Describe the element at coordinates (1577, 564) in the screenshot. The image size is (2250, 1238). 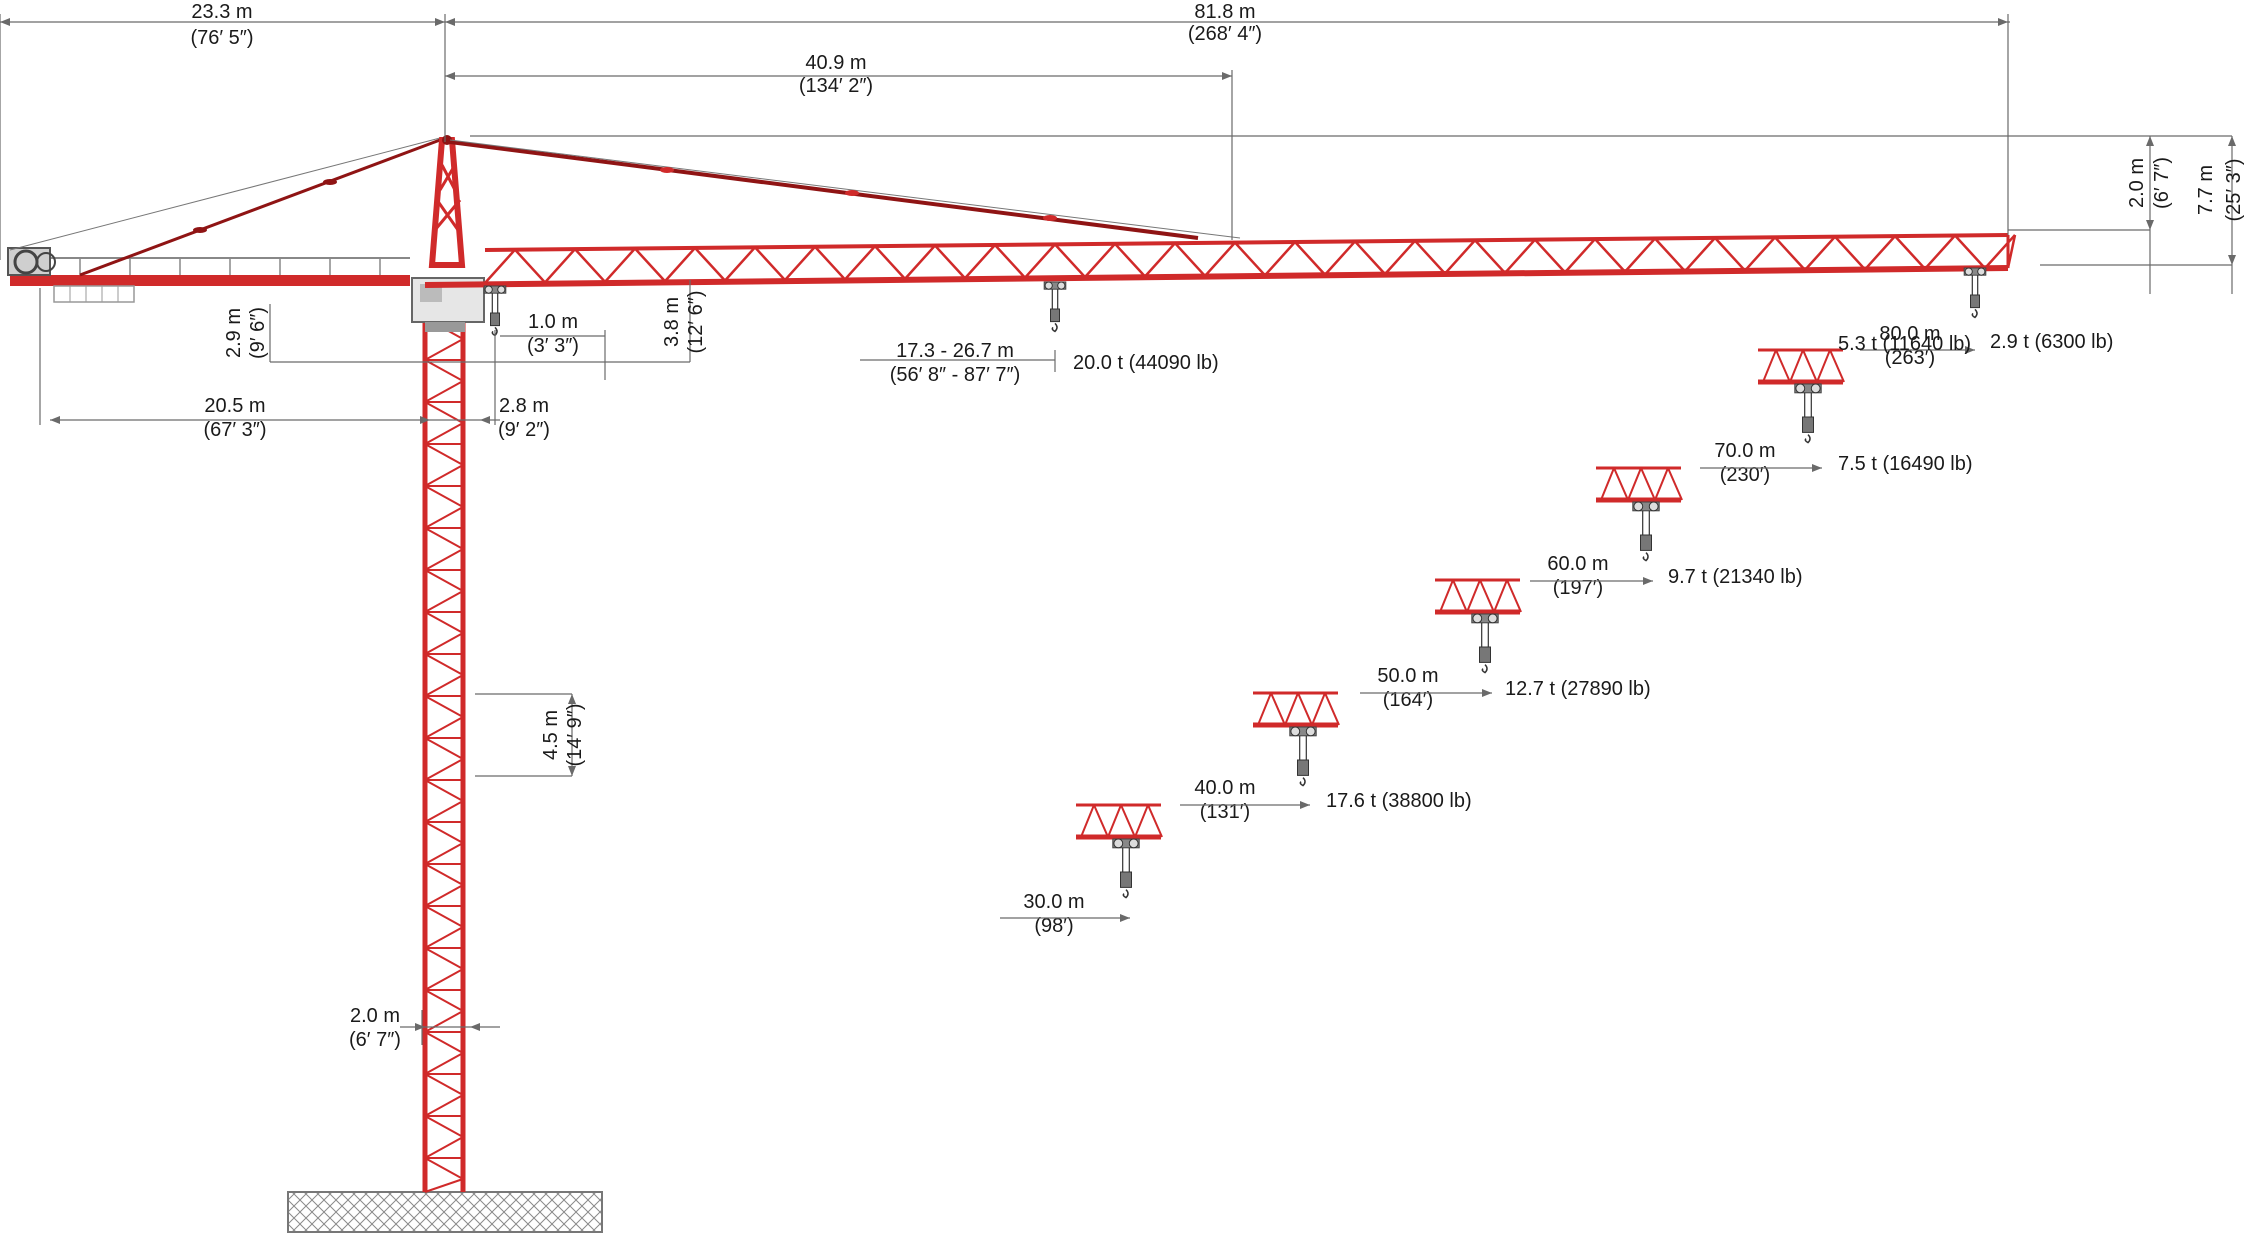
I see `load-point-radius-metric: 60.0 m` at that location.